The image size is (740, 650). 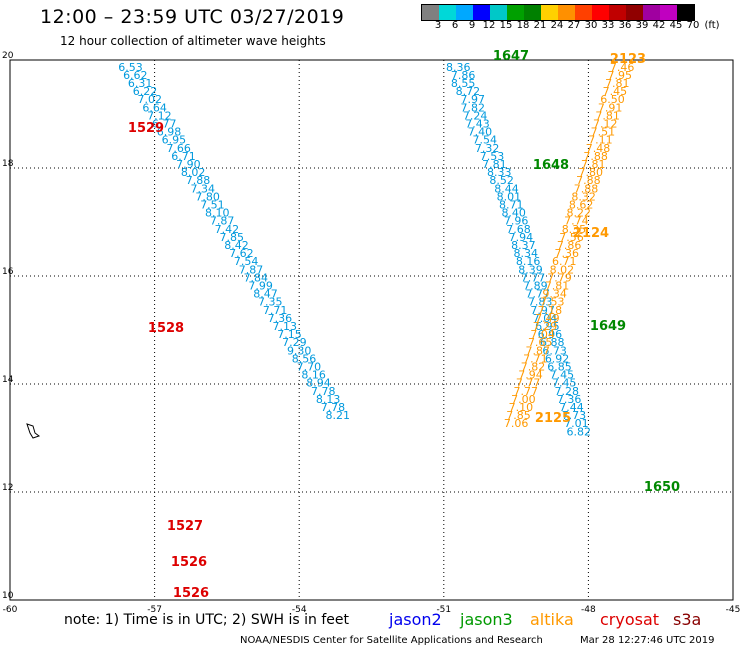 What do you see at coordinates (256, 277) in the screenshot?
I see `wave-height-label: 7.84` at bounding box center [256, 277].